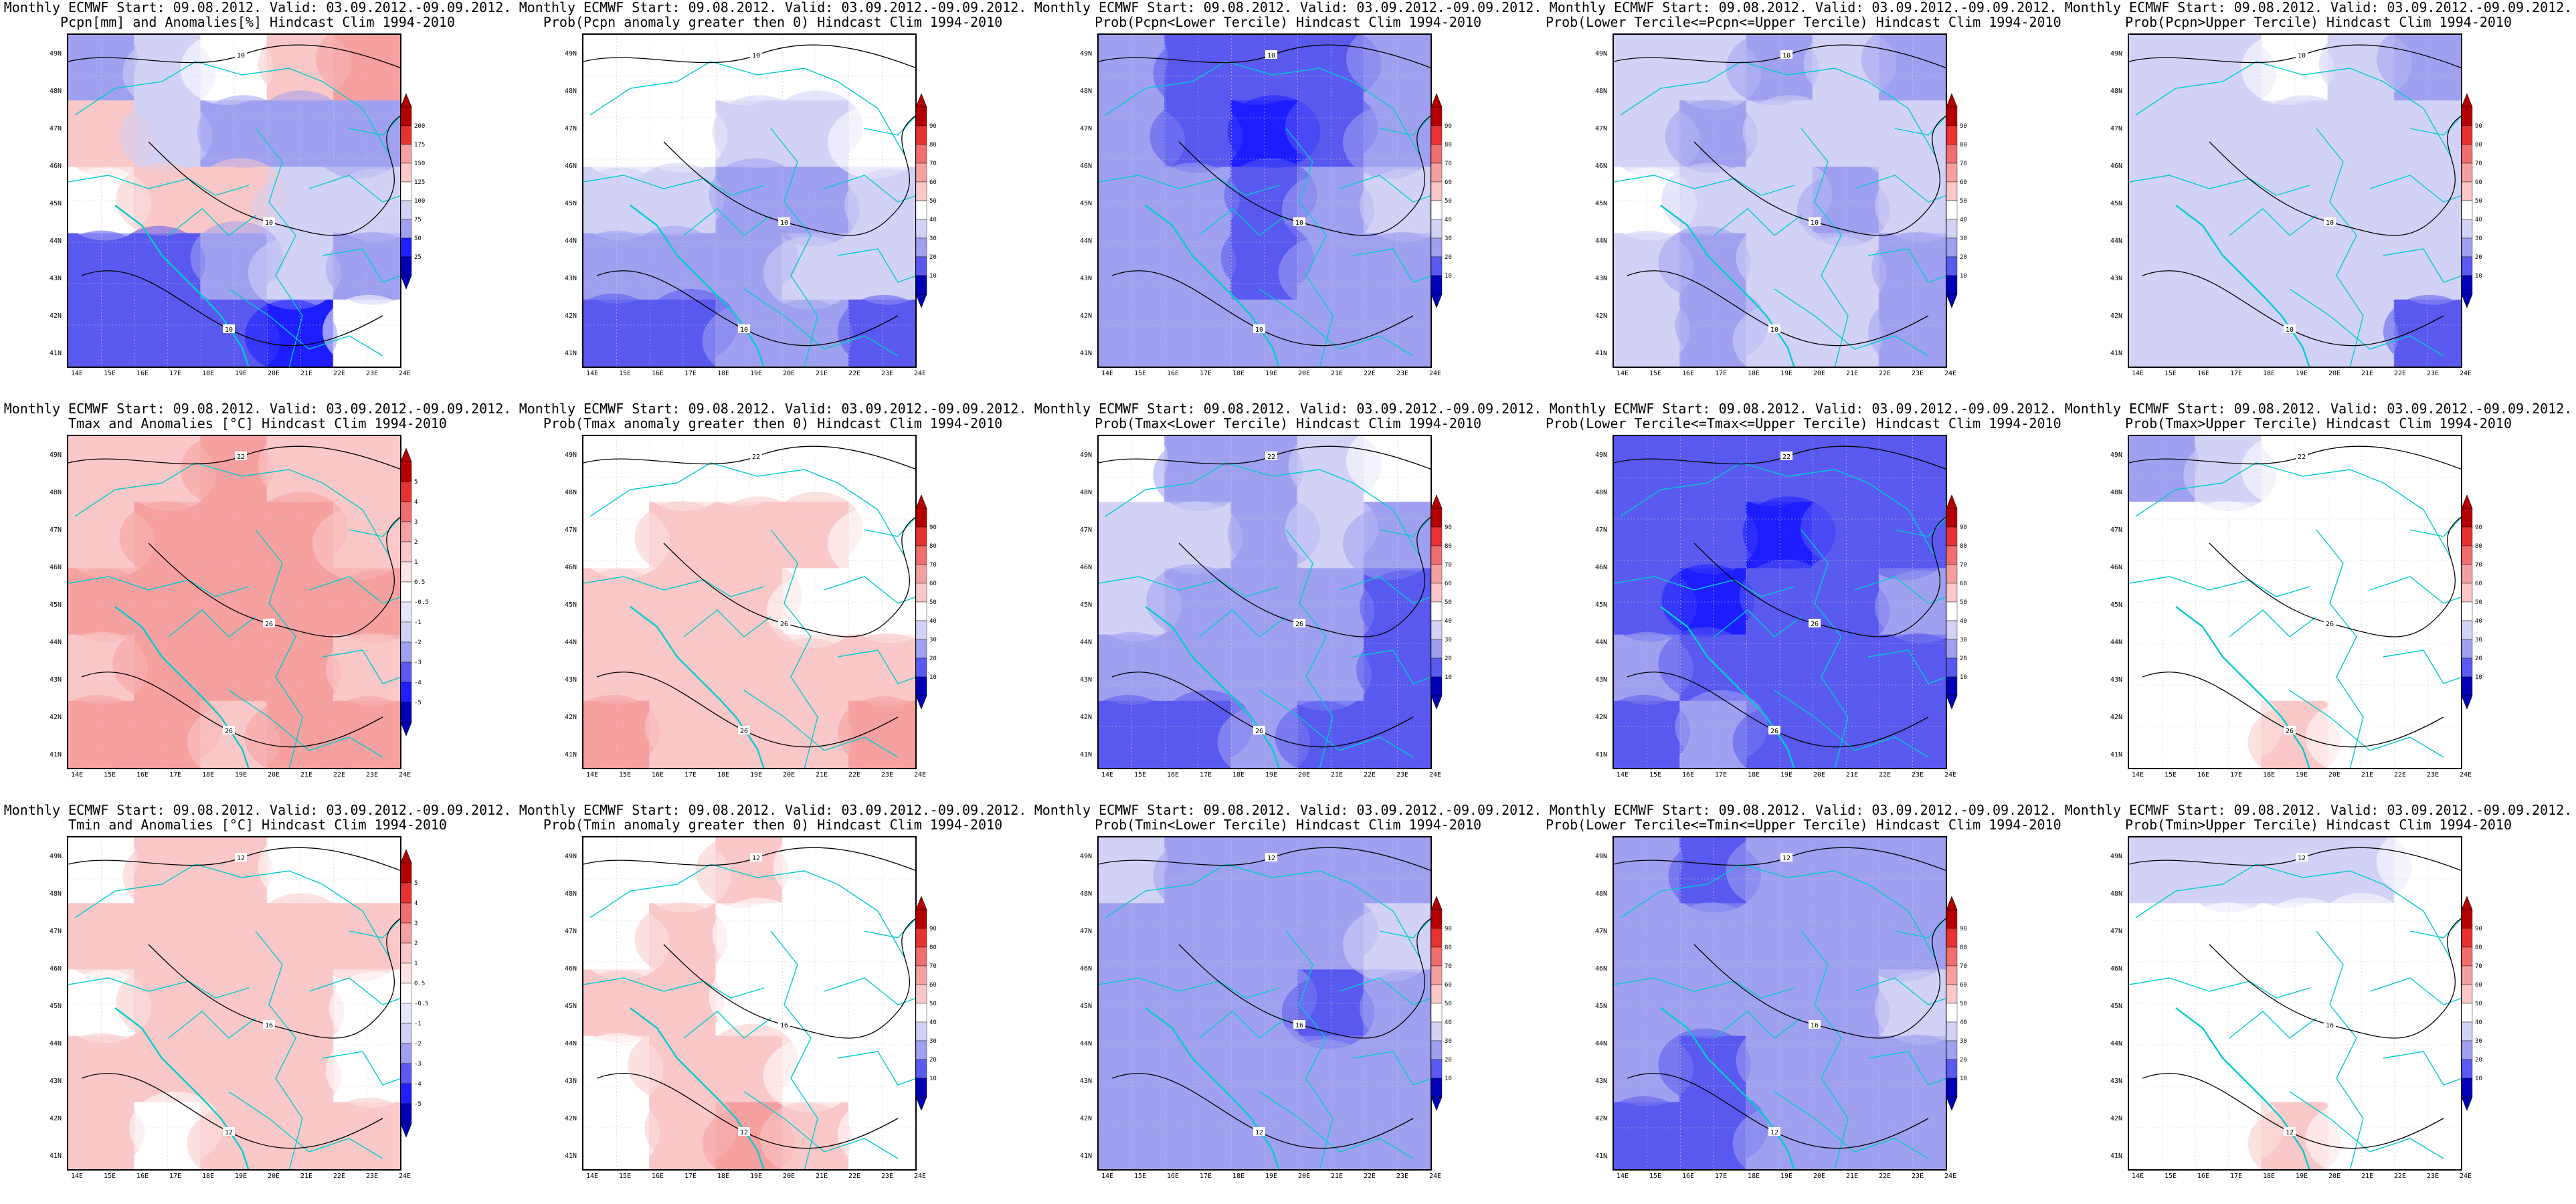  What do you see at coordinates (241, 373) in the screenshot?
I see `lon-tick-label: 19E` at bounding box center [241, 373].